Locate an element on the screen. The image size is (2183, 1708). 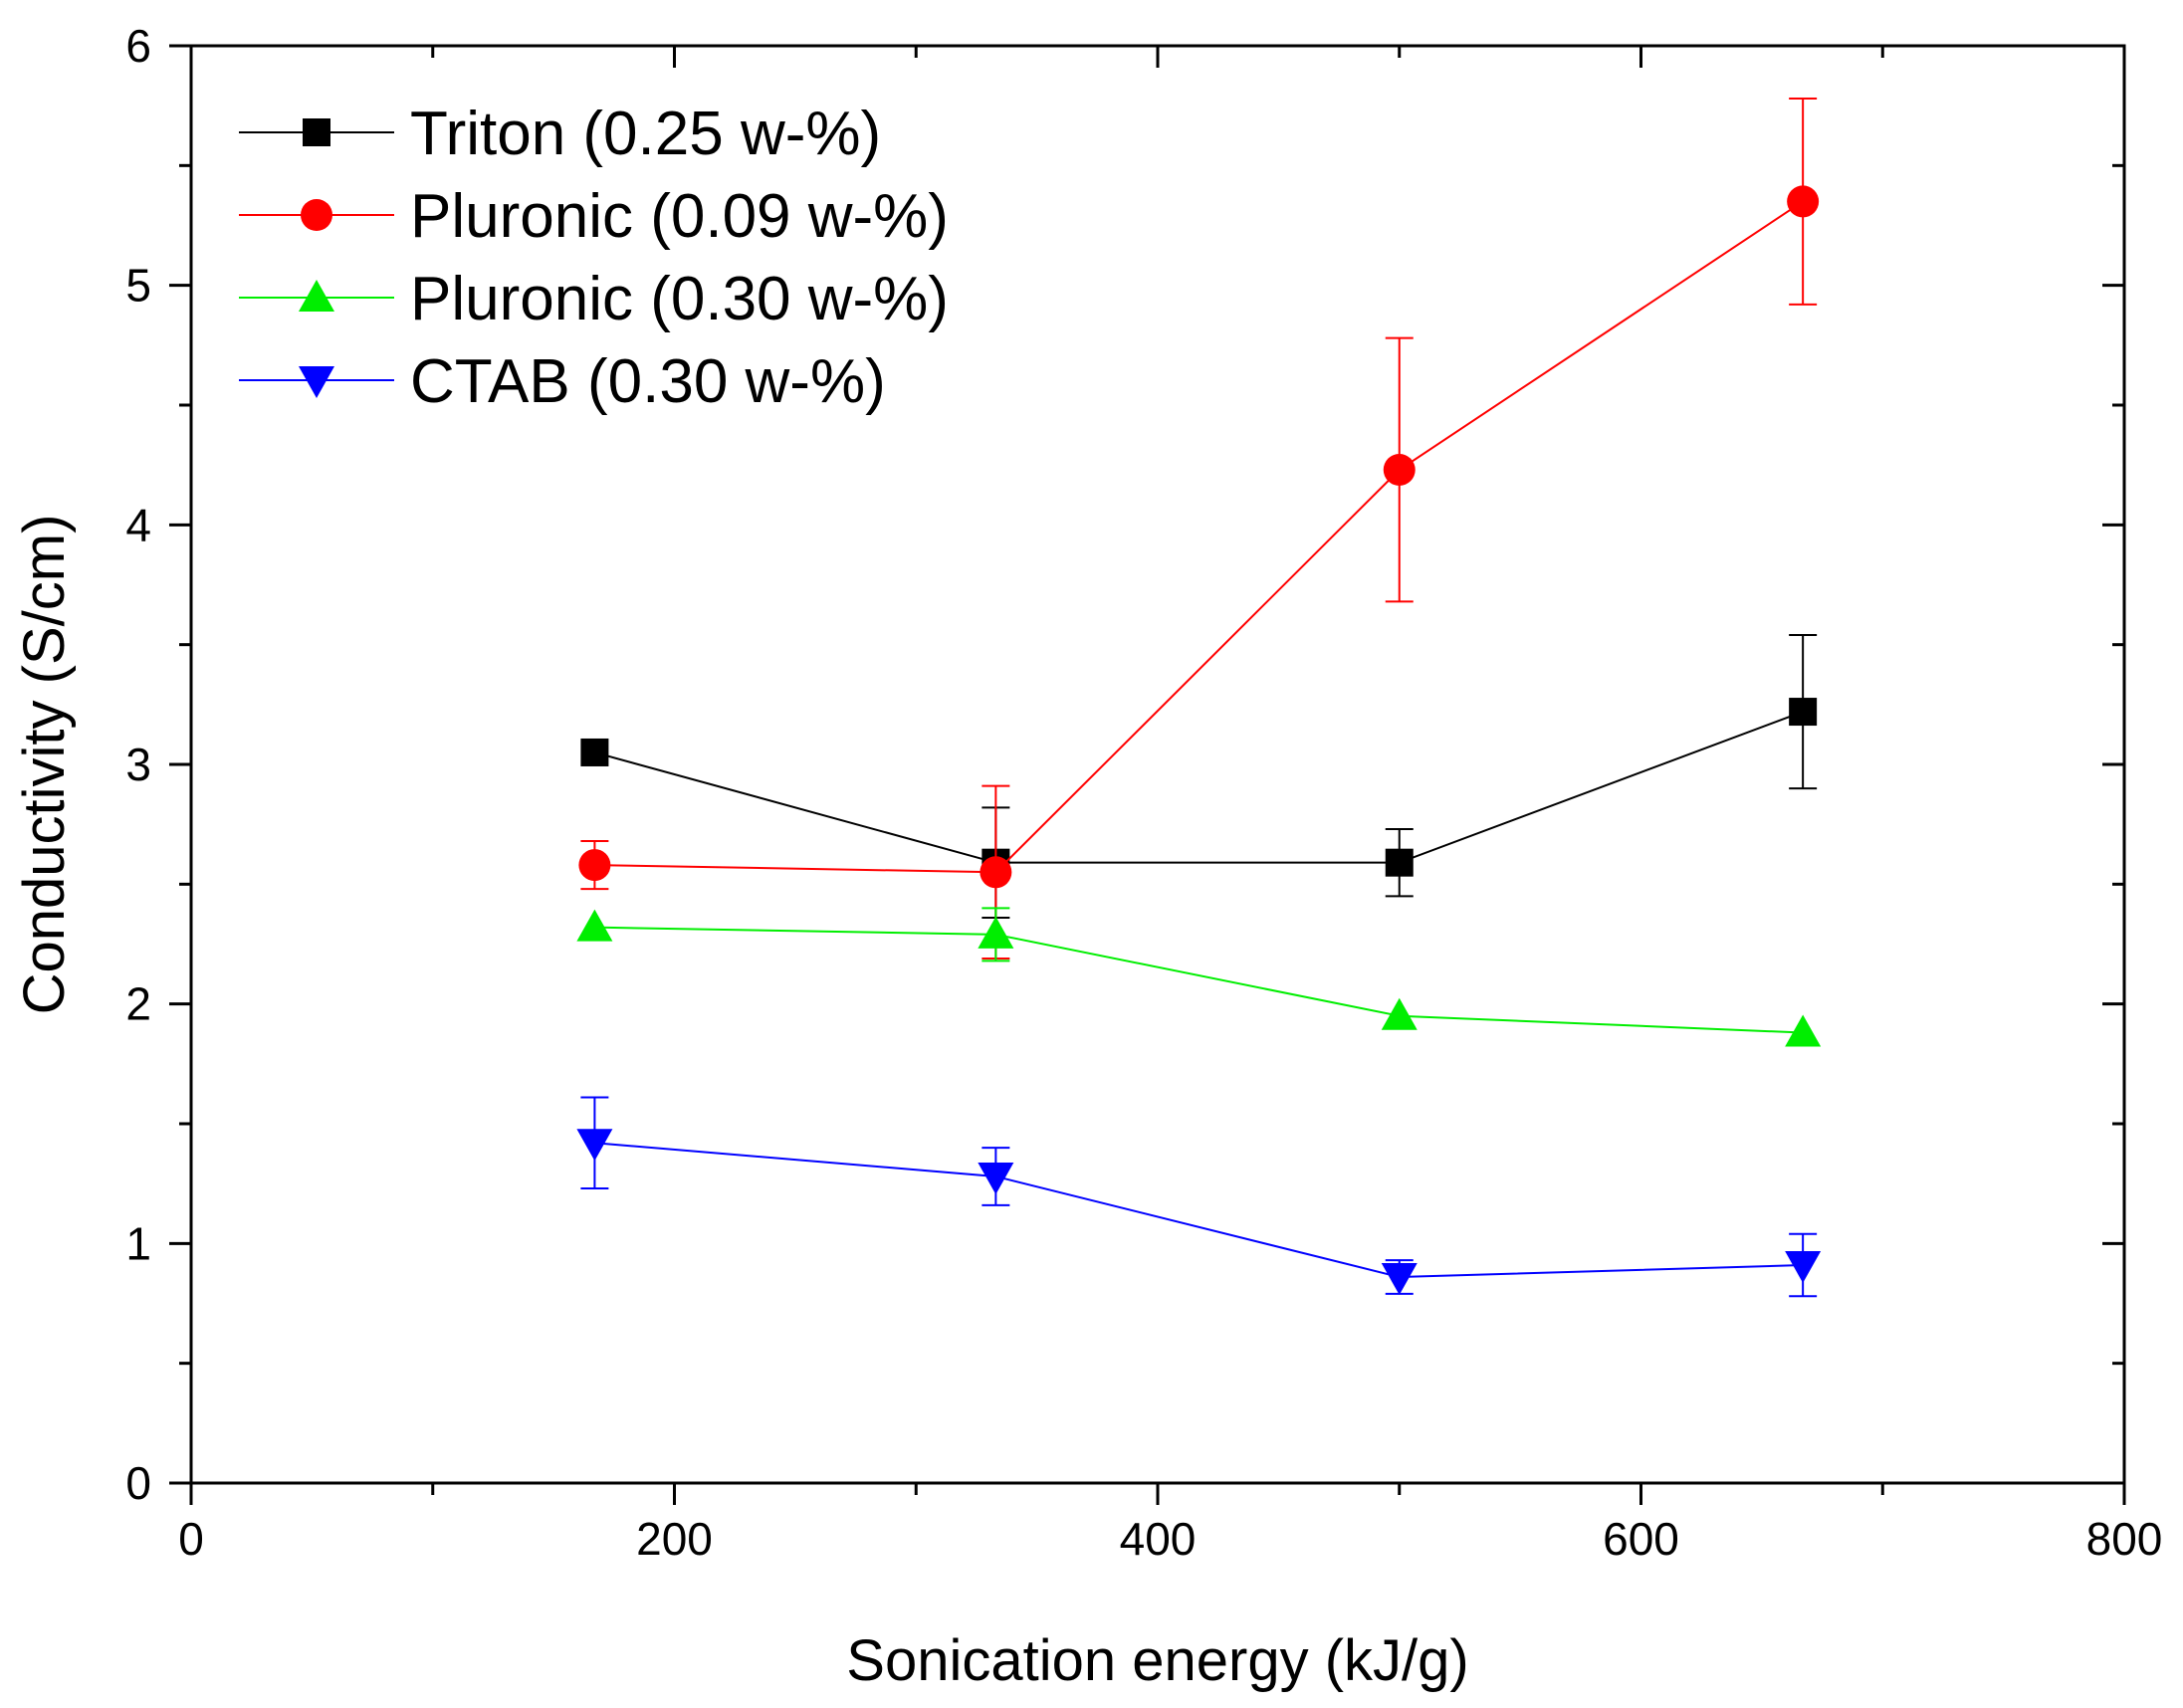
y-tick-label: 5 is located at coordinates (138, 286).